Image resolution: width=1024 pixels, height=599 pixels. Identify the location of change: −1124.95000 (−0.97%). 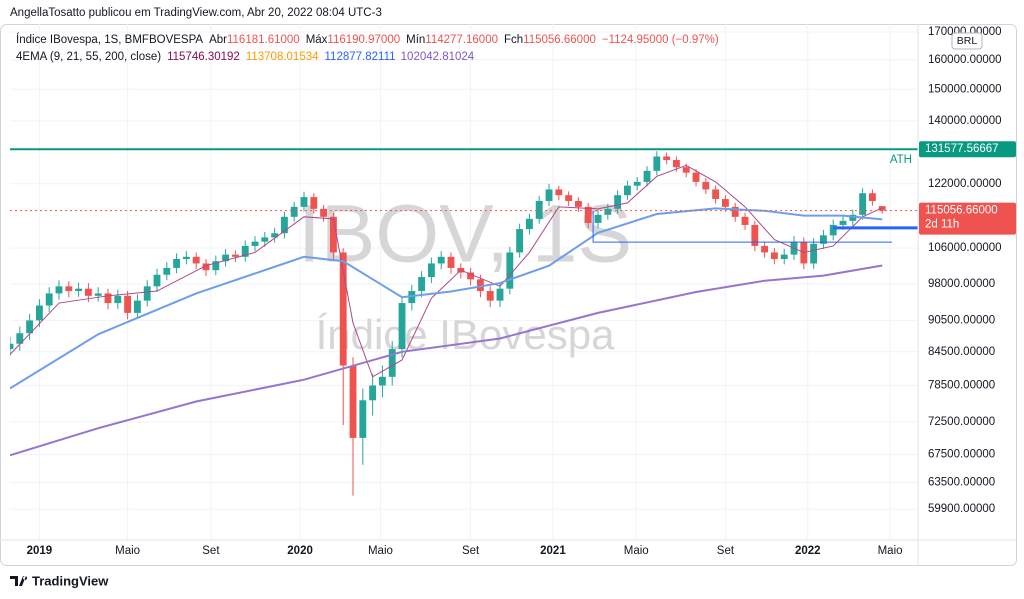
(660, 40).